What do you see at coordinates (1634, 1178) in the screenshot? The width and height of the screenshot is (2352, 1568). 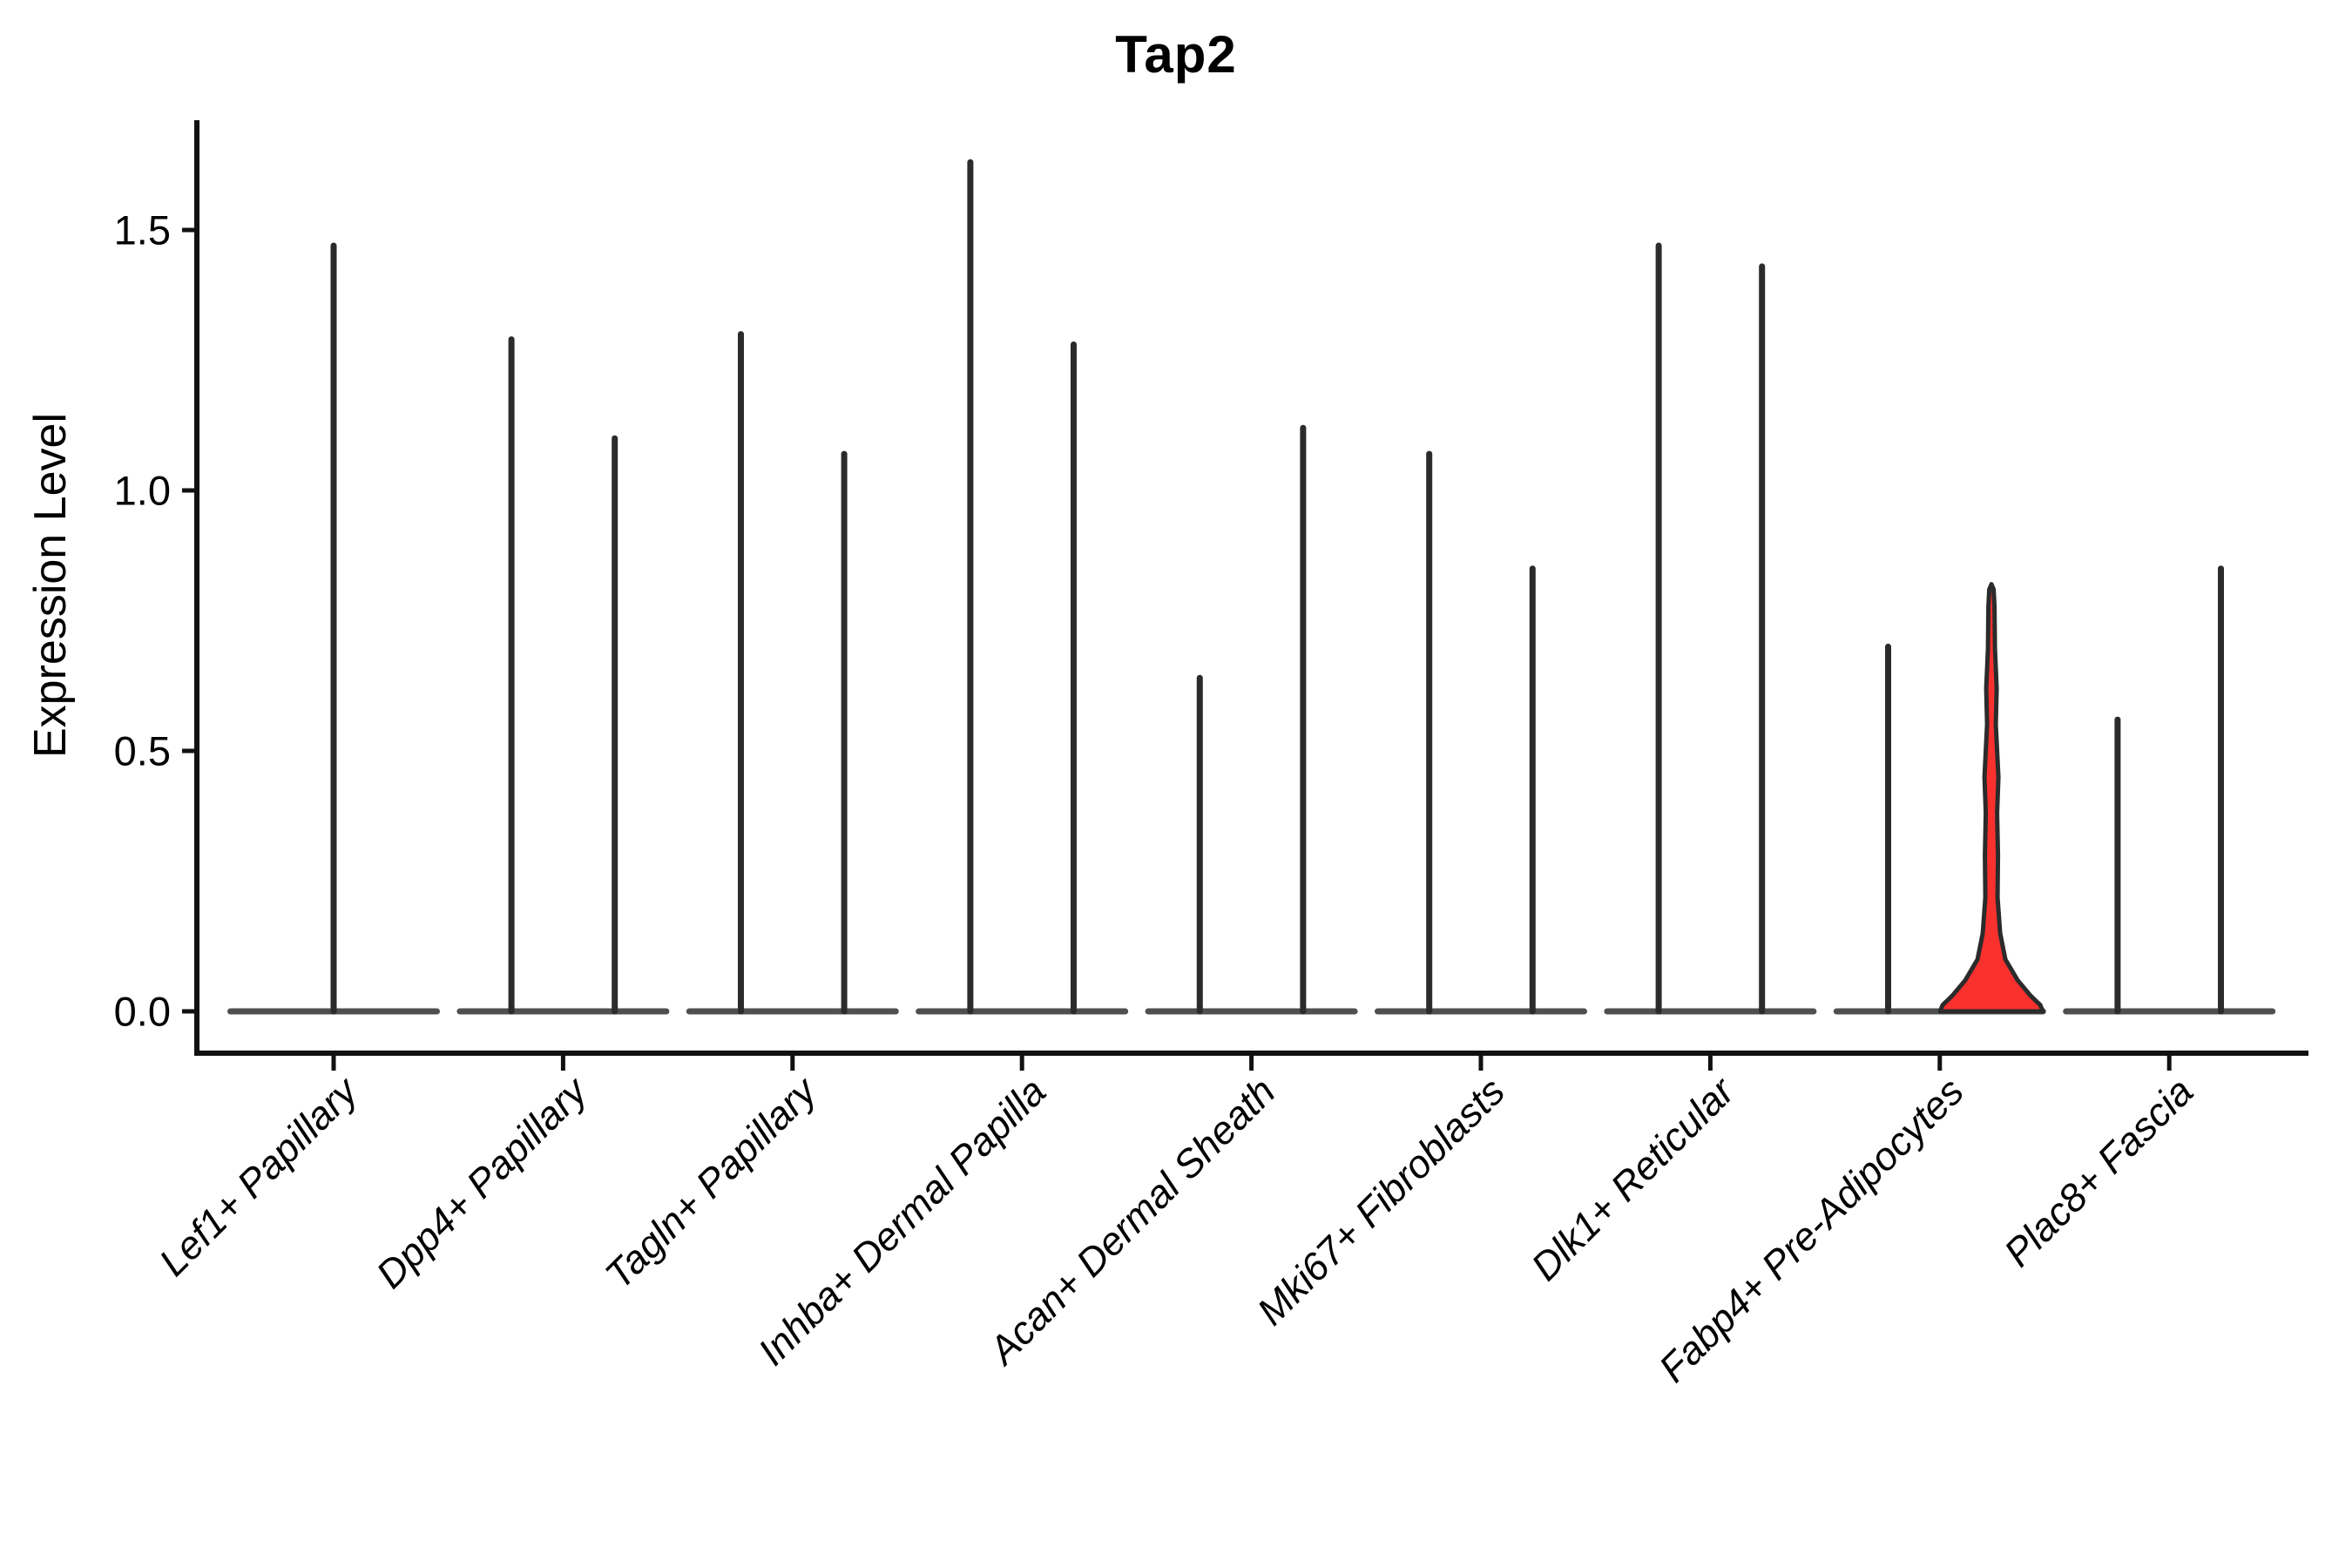 I see `x-category-label: Dlk1+ Reticular` at bounding box center [1634, 1178].